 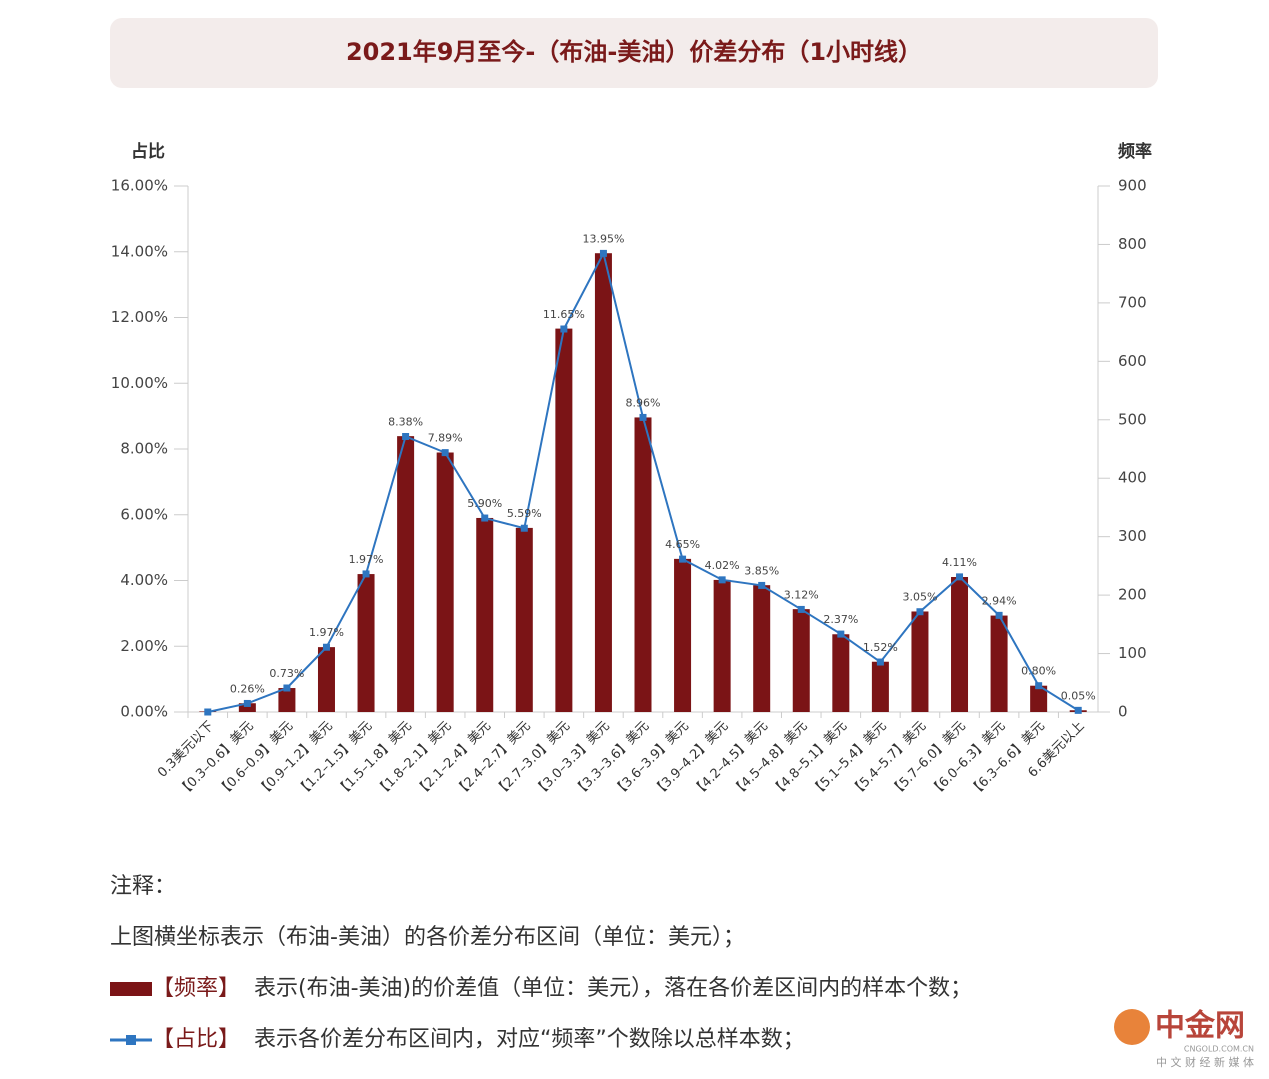 What do you see at coordinates (1078, 695) in the screenshot?
I see `data-label: 0.05%` at bounding box center [1078, 695].